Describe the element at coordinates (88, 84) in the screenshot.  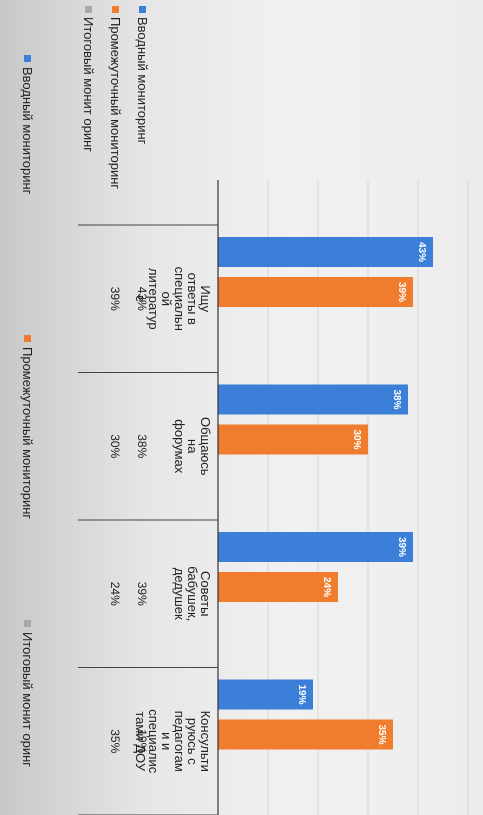
I see `table-legend-label: Итоговый монит оринг` at that location.